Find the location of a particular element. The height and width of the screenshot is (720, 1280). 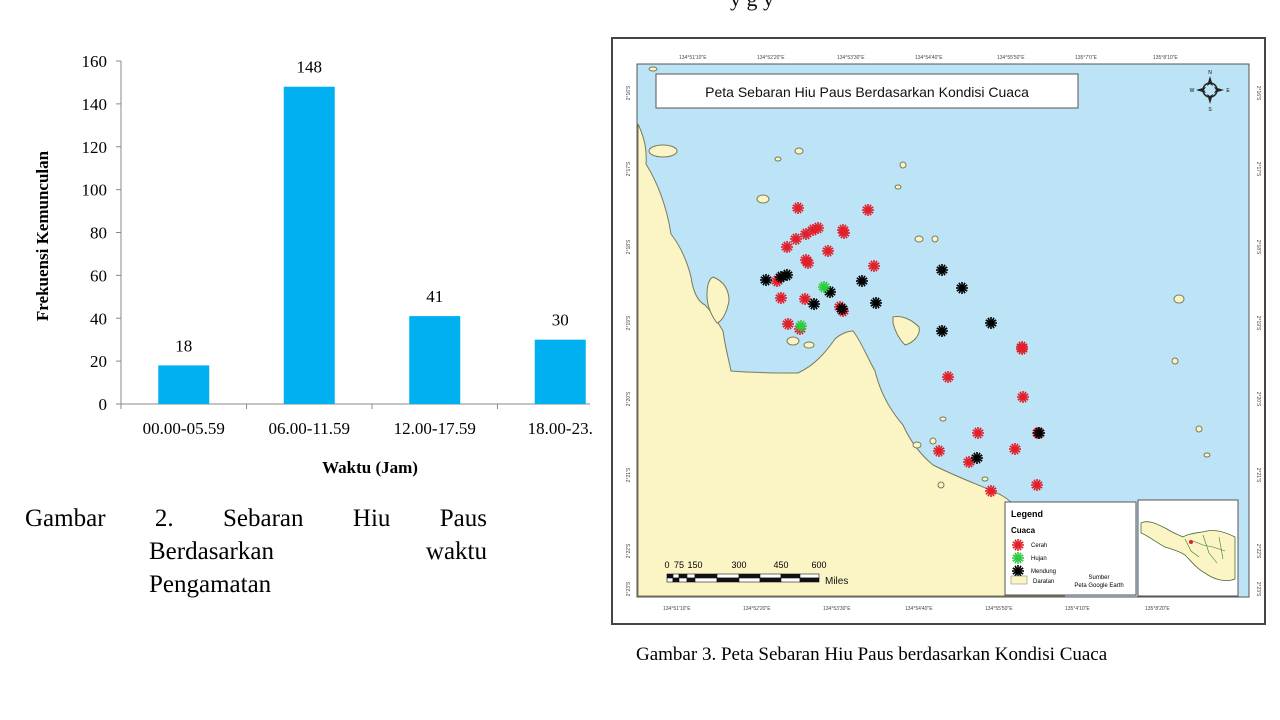

y-tick-label: 60 is located at coordinates (98, 275).